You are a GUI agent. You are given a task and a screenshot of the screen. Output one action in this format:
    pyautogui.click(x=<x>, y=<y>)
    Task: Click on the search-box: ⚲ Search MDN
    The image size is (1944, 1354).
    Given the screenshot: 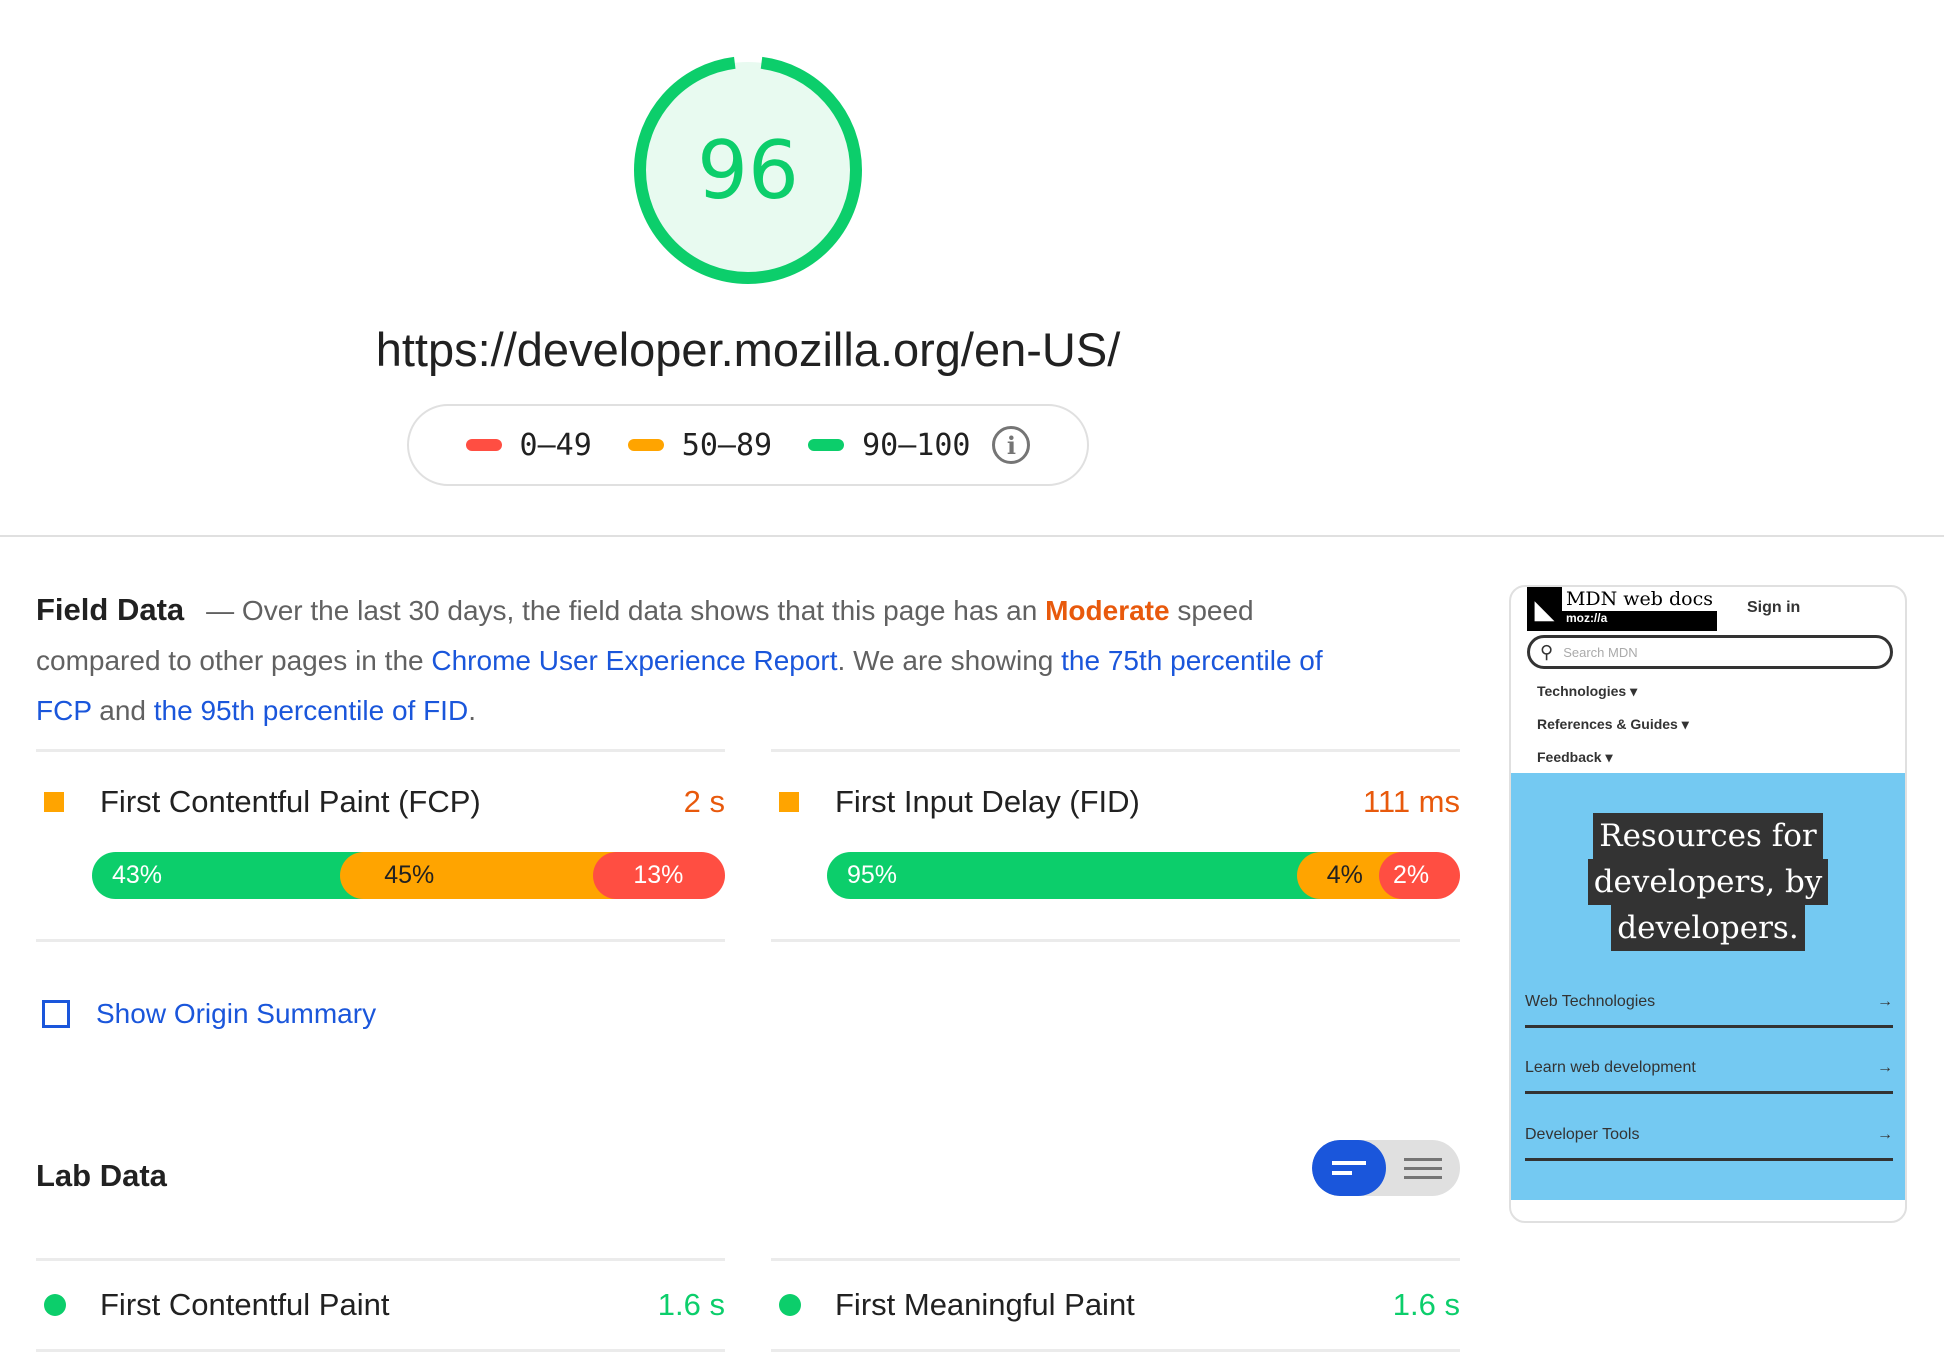 What is the action you would take?
    pyautogui.click(x=1710, y=652)
    